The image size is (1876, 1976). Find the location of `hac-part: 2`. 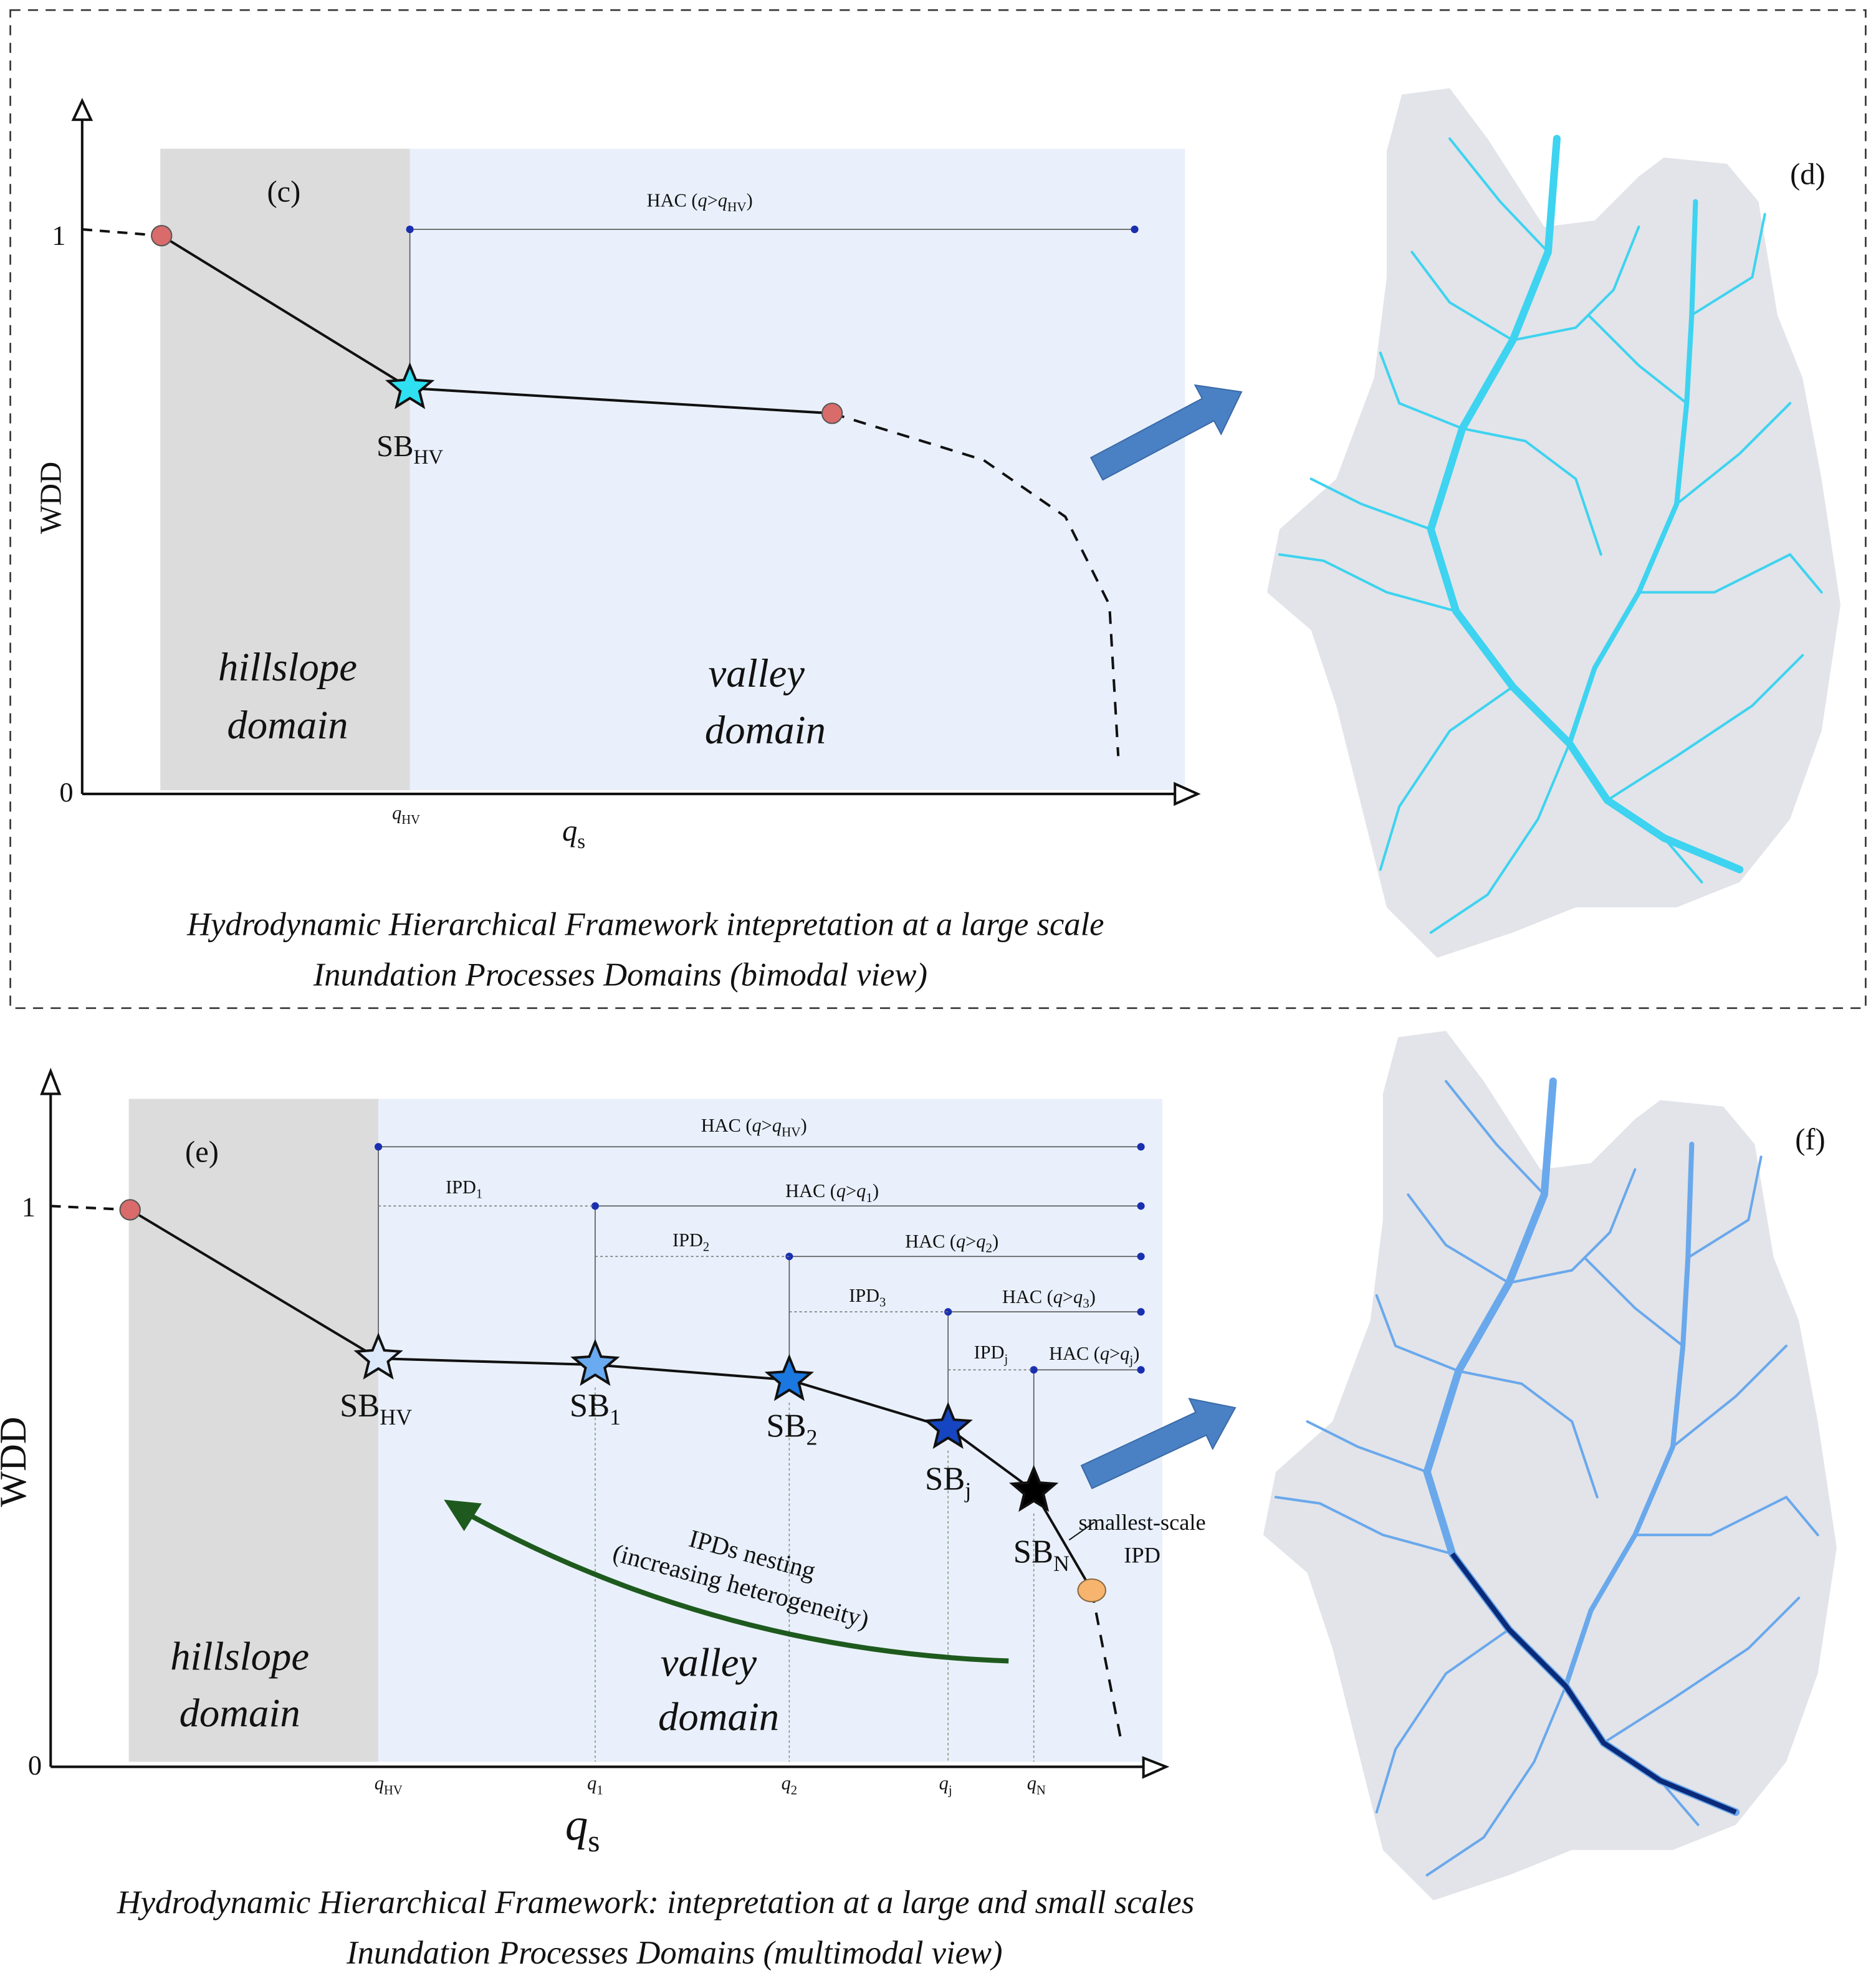

hac-part: 2 is located at coordinates (989, 1248).